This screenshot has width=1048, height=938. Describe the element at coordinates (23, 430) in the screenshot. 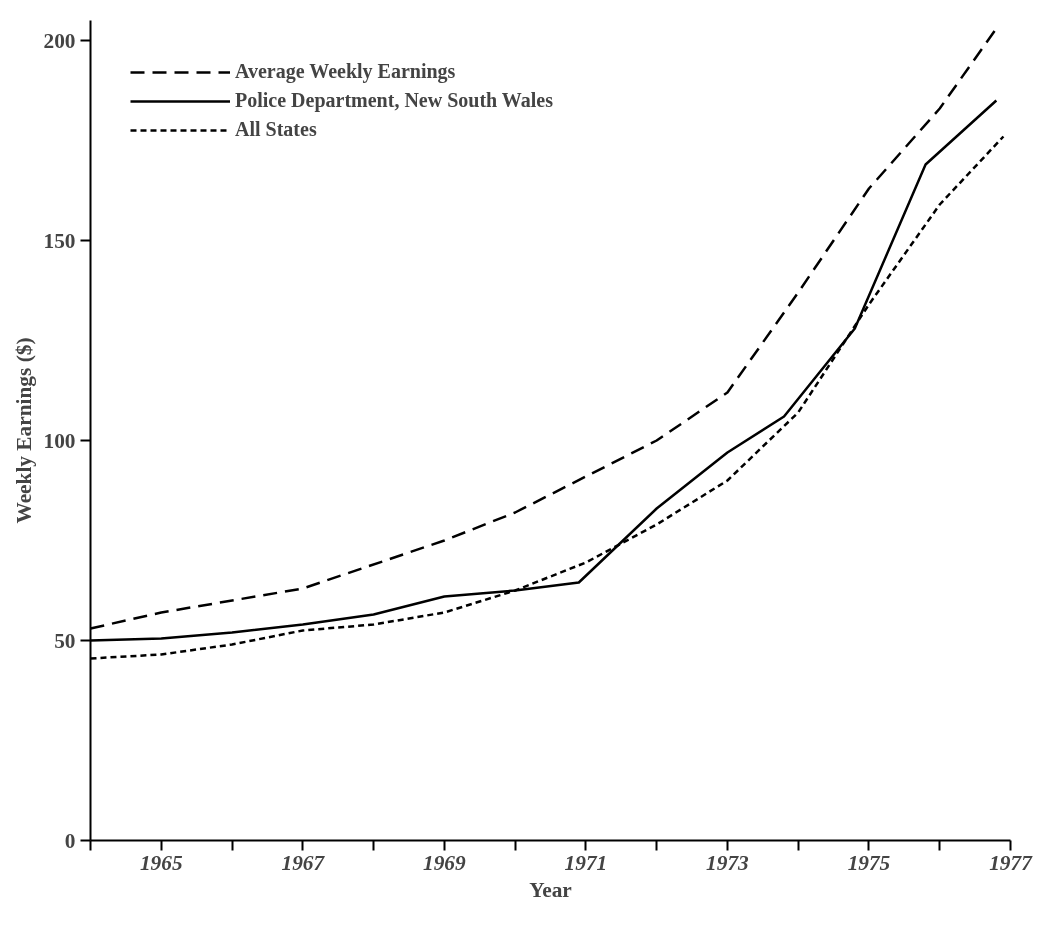

I see `y-axis-title: Weekly Earnings ($)` at that location.